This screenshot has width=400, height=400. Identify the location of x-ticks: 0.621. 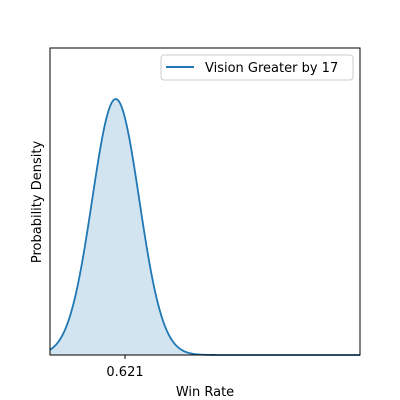
(125, 367).